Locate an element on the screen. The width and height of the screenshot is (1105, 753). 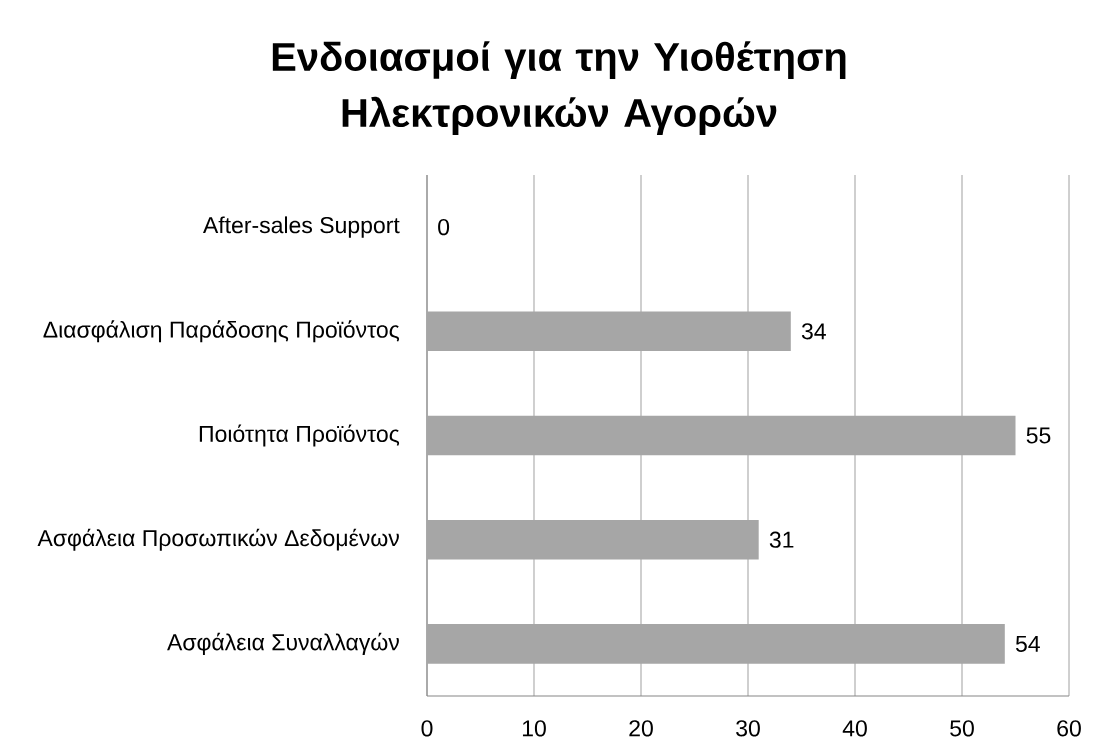
data-label: 0 is located at coordinates (444, 227).